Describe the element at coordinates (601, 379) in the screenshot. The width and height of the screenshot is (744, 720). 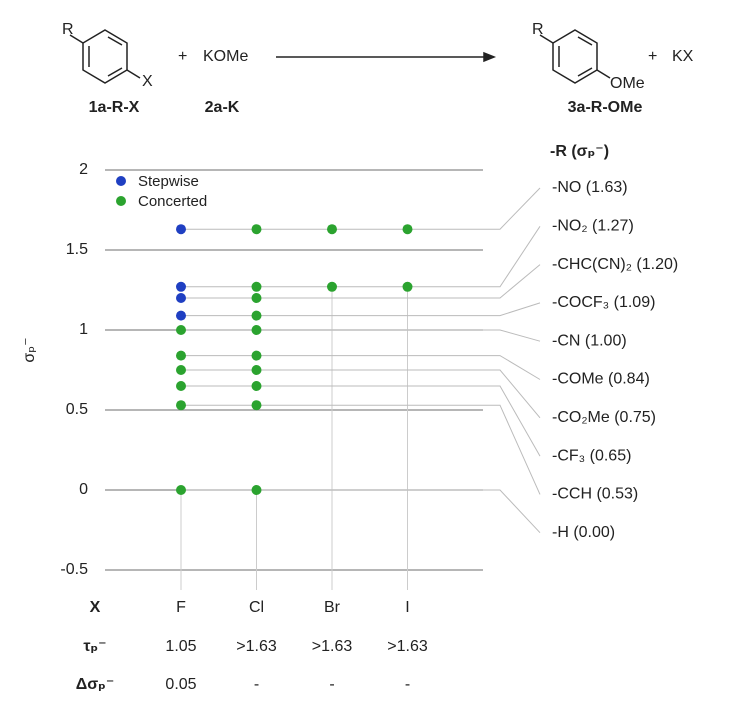
I see `substituent-label: -COMe (0.84)` at that location.